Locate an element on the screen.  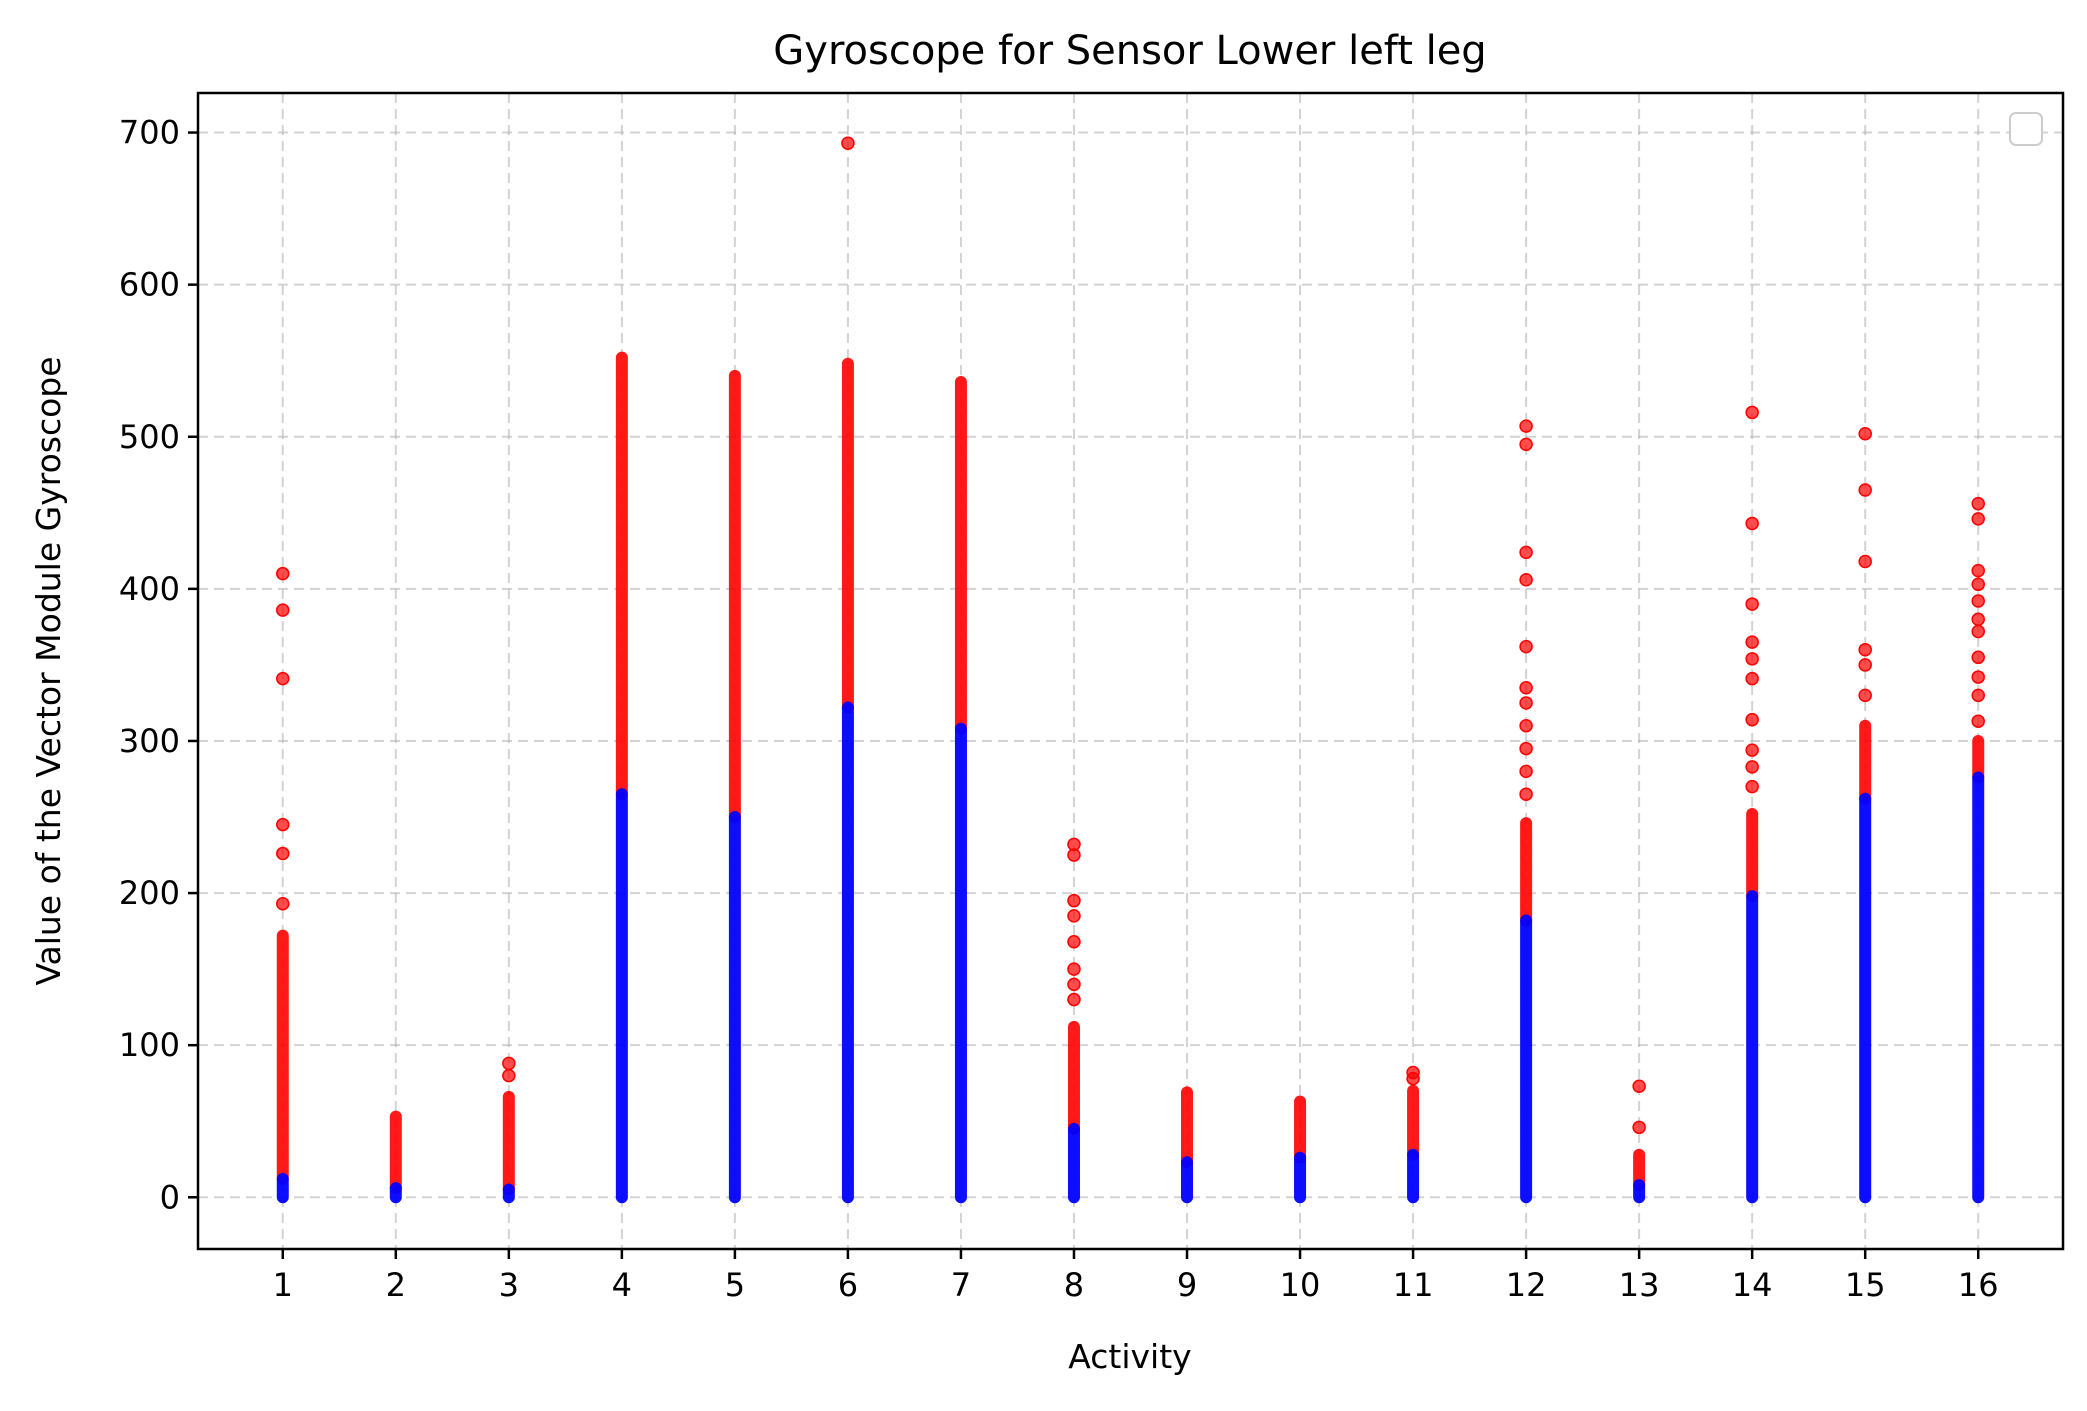
y-tick-label: 100 is located at coordinates (149, 1045).